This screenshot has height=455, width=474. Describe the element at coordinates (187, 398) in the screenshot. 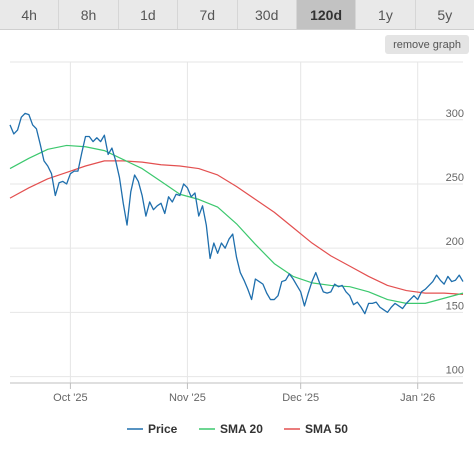

I see `x-tick-label-2025-11-01: Nov '25` at that location.